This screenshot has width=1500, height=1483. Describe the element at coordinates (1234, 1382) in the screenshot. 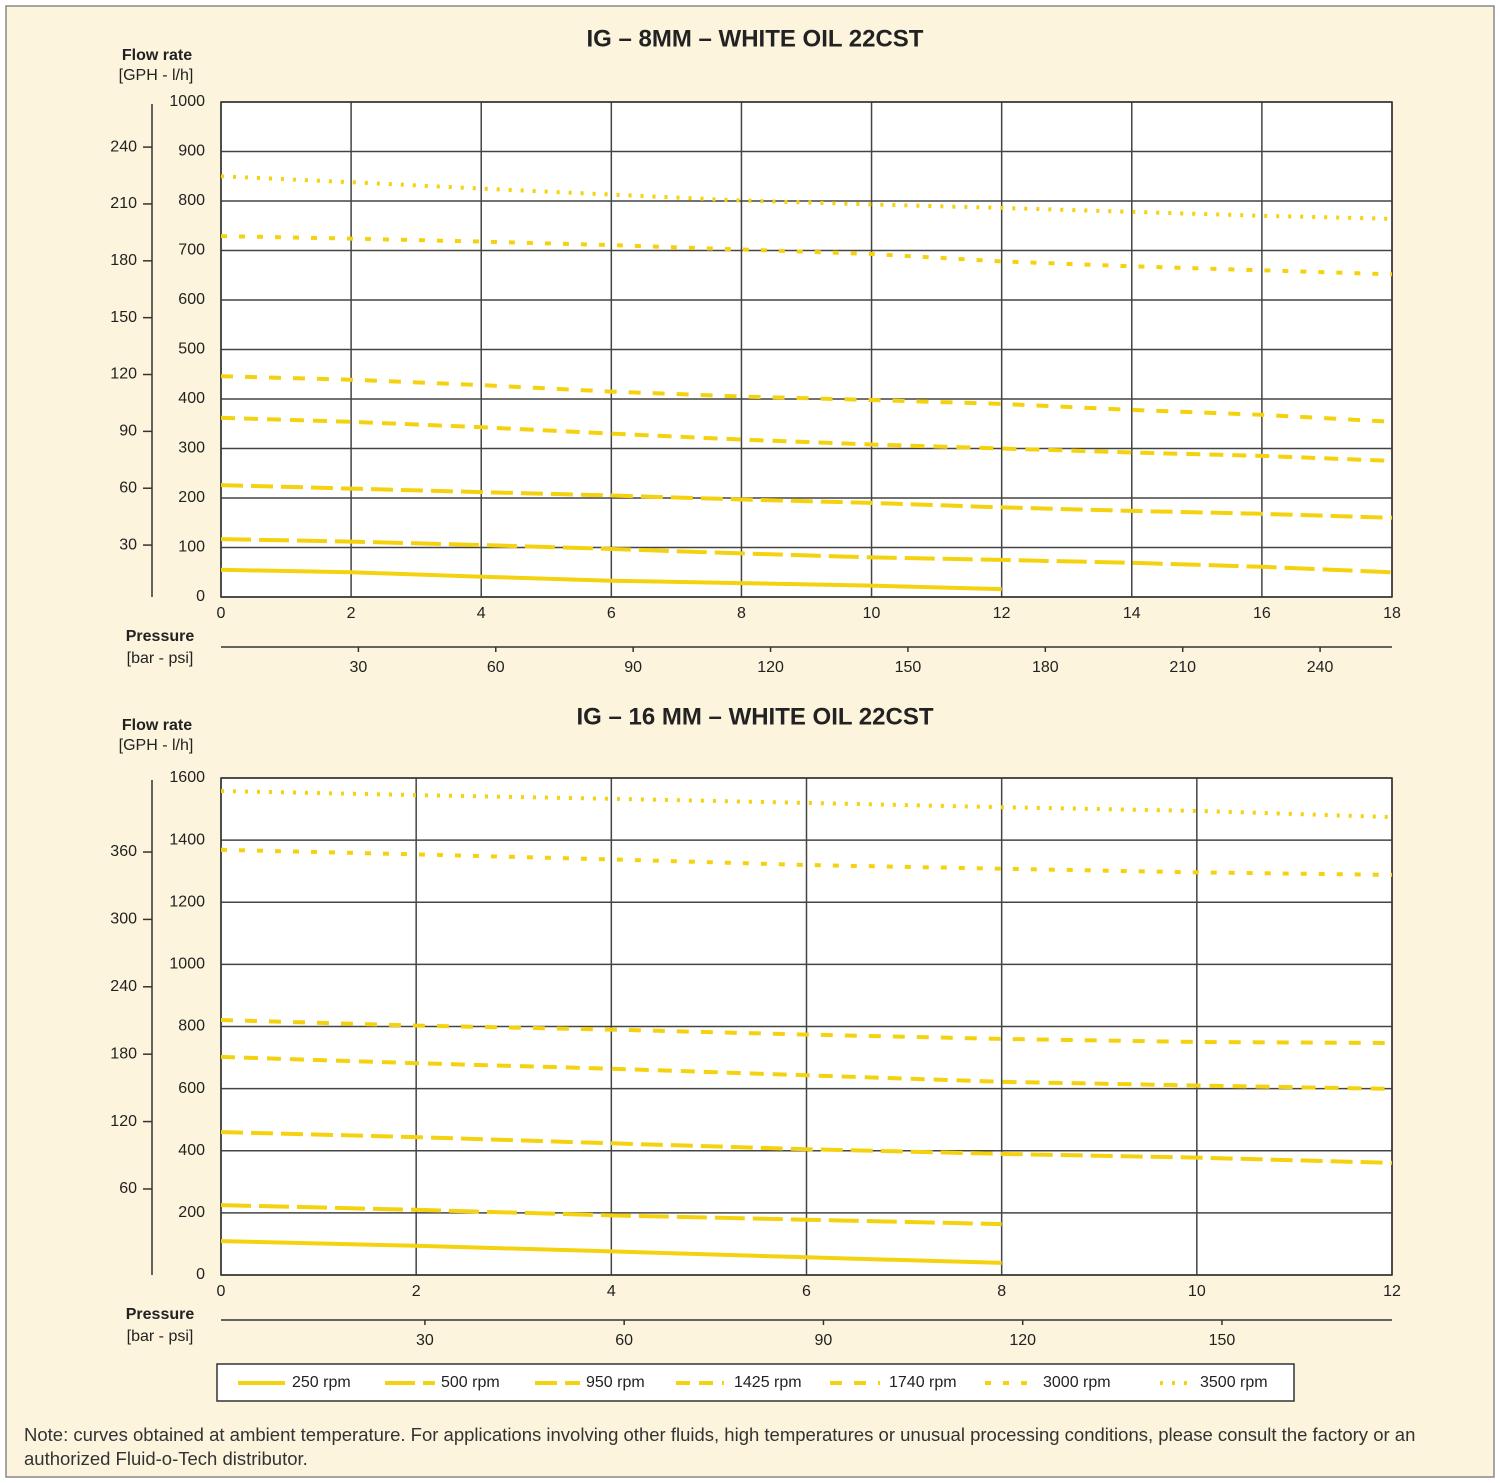

I see `legend-label: 3500 rpm` at that location.